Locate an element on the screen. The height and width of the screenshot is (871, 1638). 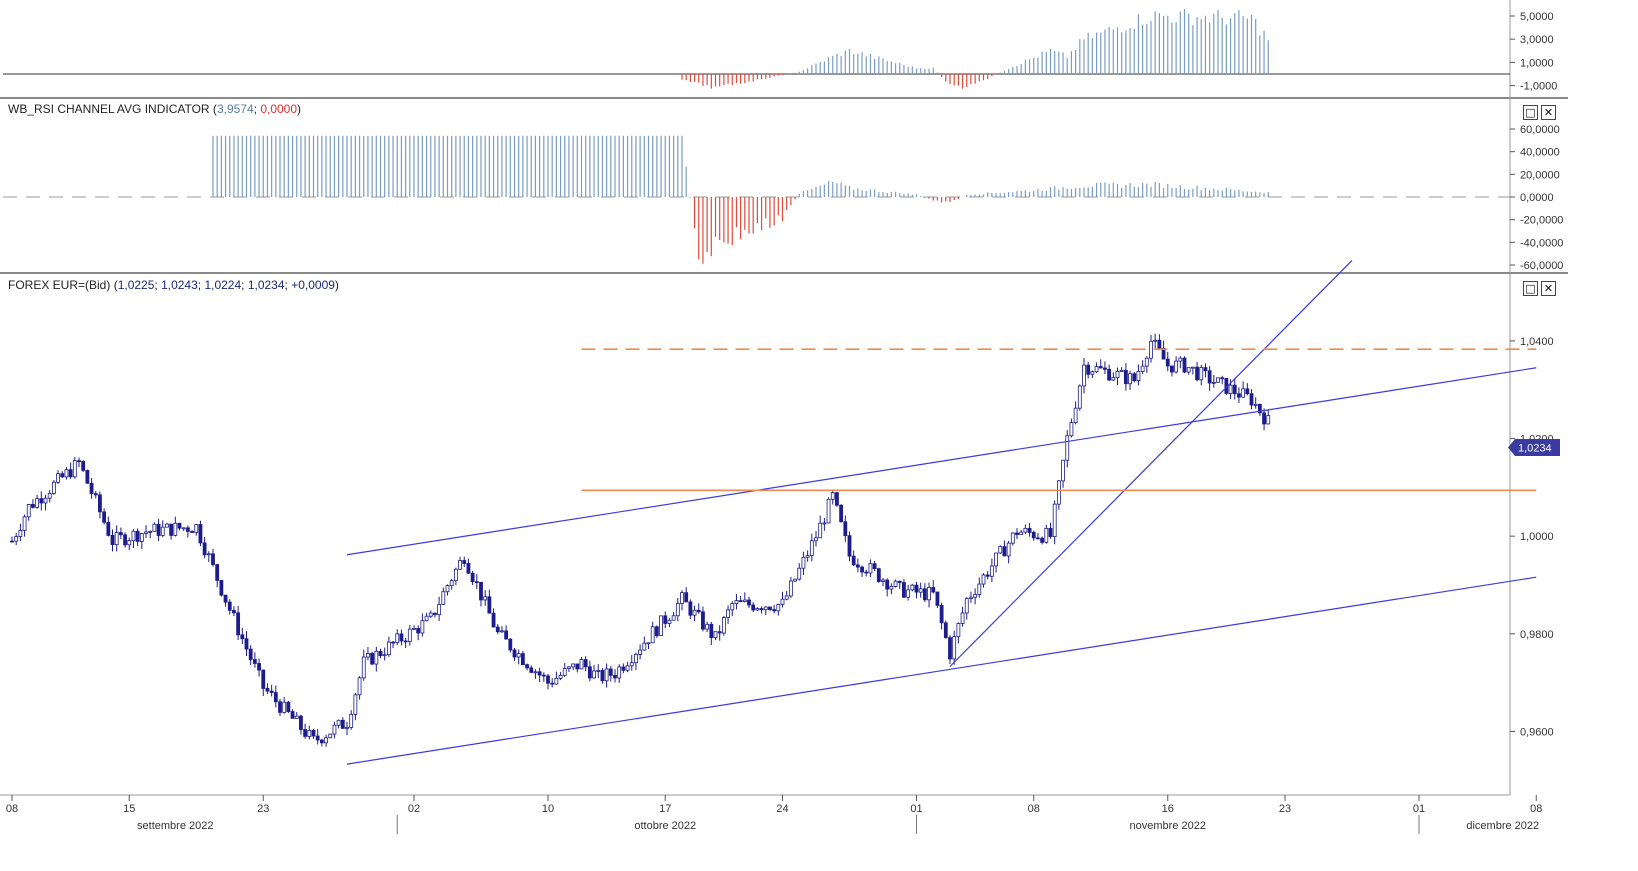
rsi-y-tick-label-4: -20,0000 is located at coordinates (1541, 221).